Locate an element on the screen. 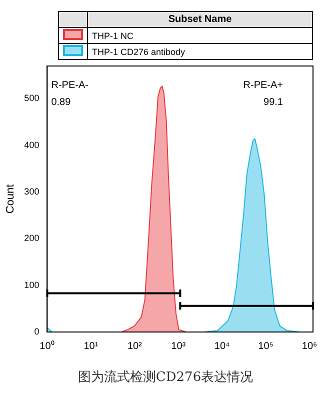 This screenshot has width=331, height=395. y-tick-label: 400 is located at coordinates (32, 145).